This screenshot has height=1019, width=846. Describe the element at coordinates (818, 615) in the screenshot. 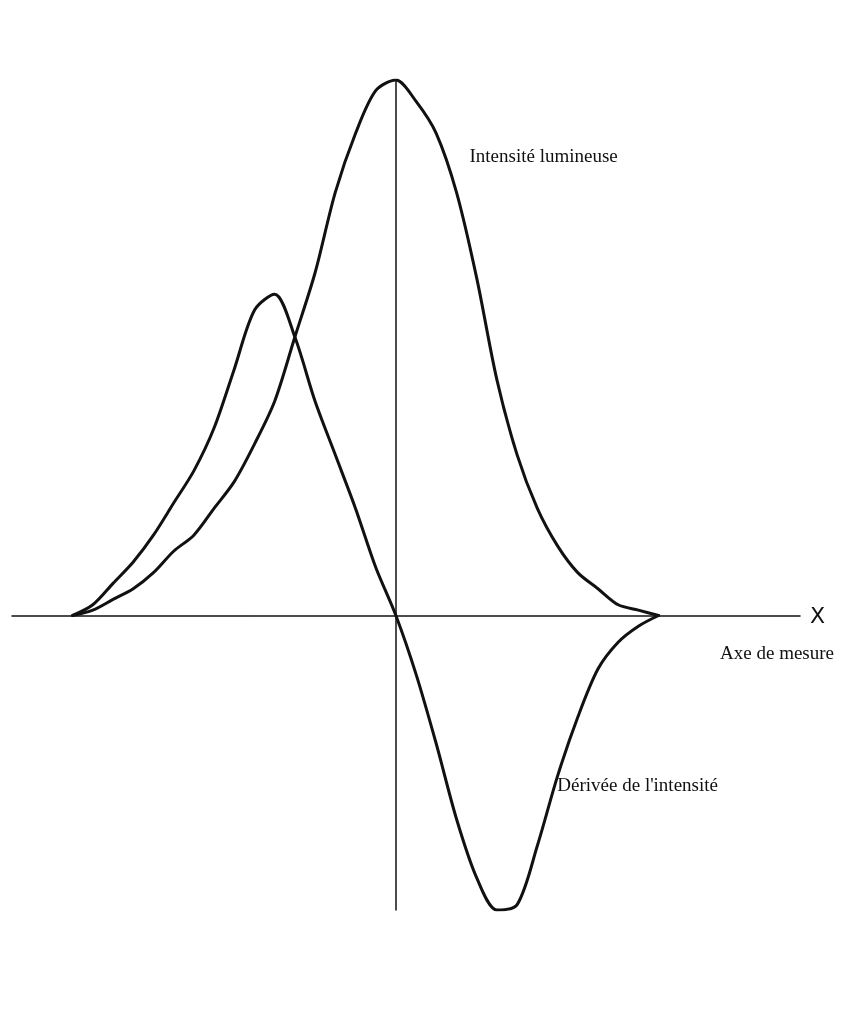

I see `x-axis-title: X` at that location.